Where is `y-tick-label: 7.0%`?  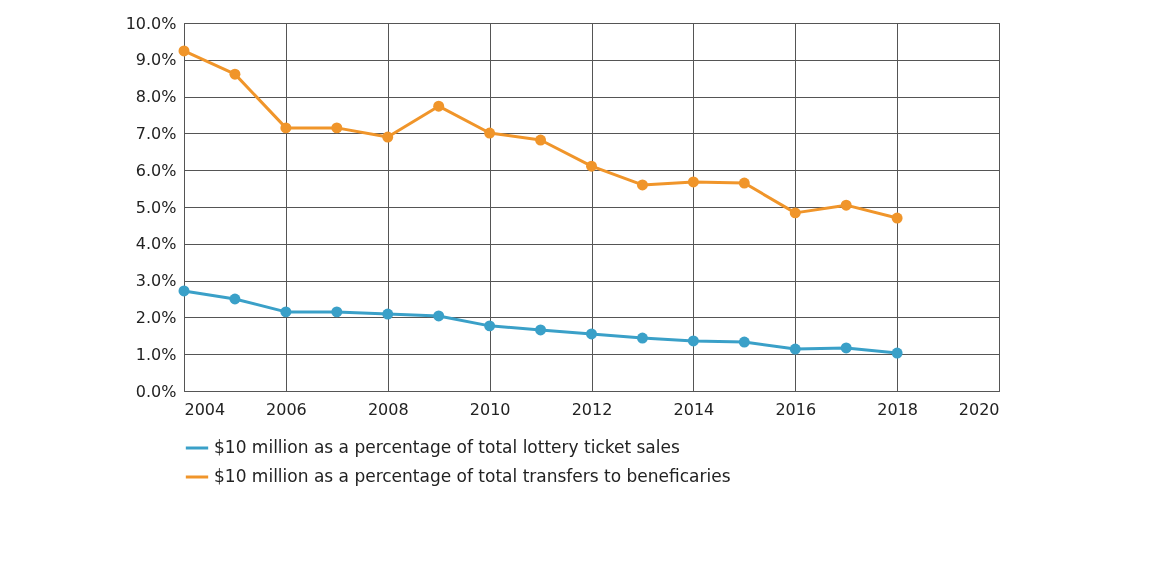 y-tick-label: 7.0% is located at coordinates (156, 133).